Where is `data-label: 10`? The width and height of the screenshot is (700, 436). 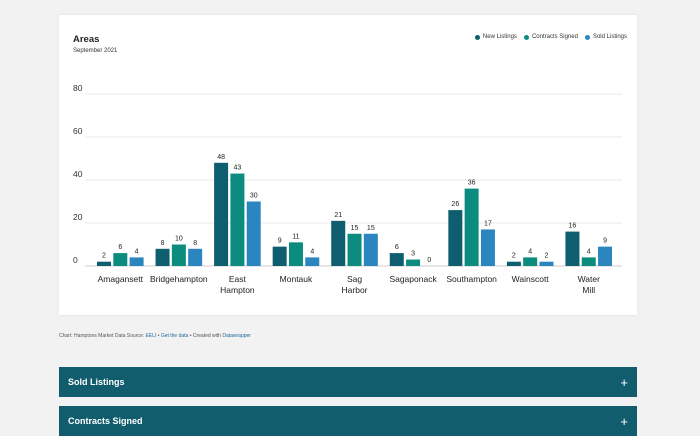
data-label: 10 is located at coordinates (179, 239).